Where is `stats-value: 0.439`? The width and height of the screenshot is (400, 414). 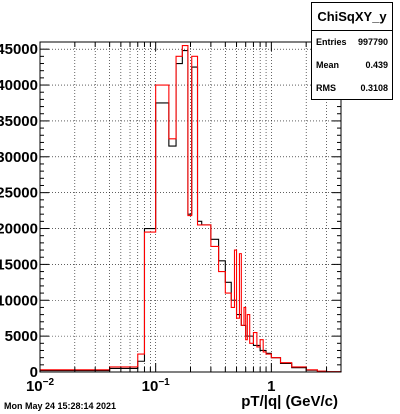
stats-value: 0.439 is located at coordinates (376, 65).